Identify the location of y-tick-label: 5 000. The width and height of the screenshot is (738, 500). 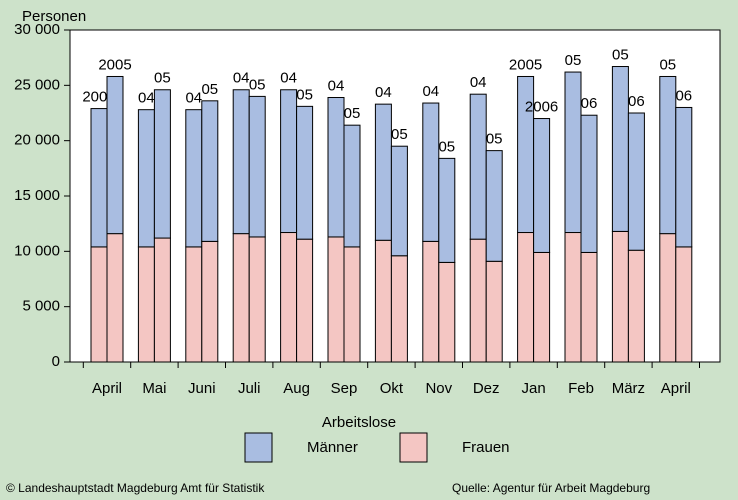
(41, 306).